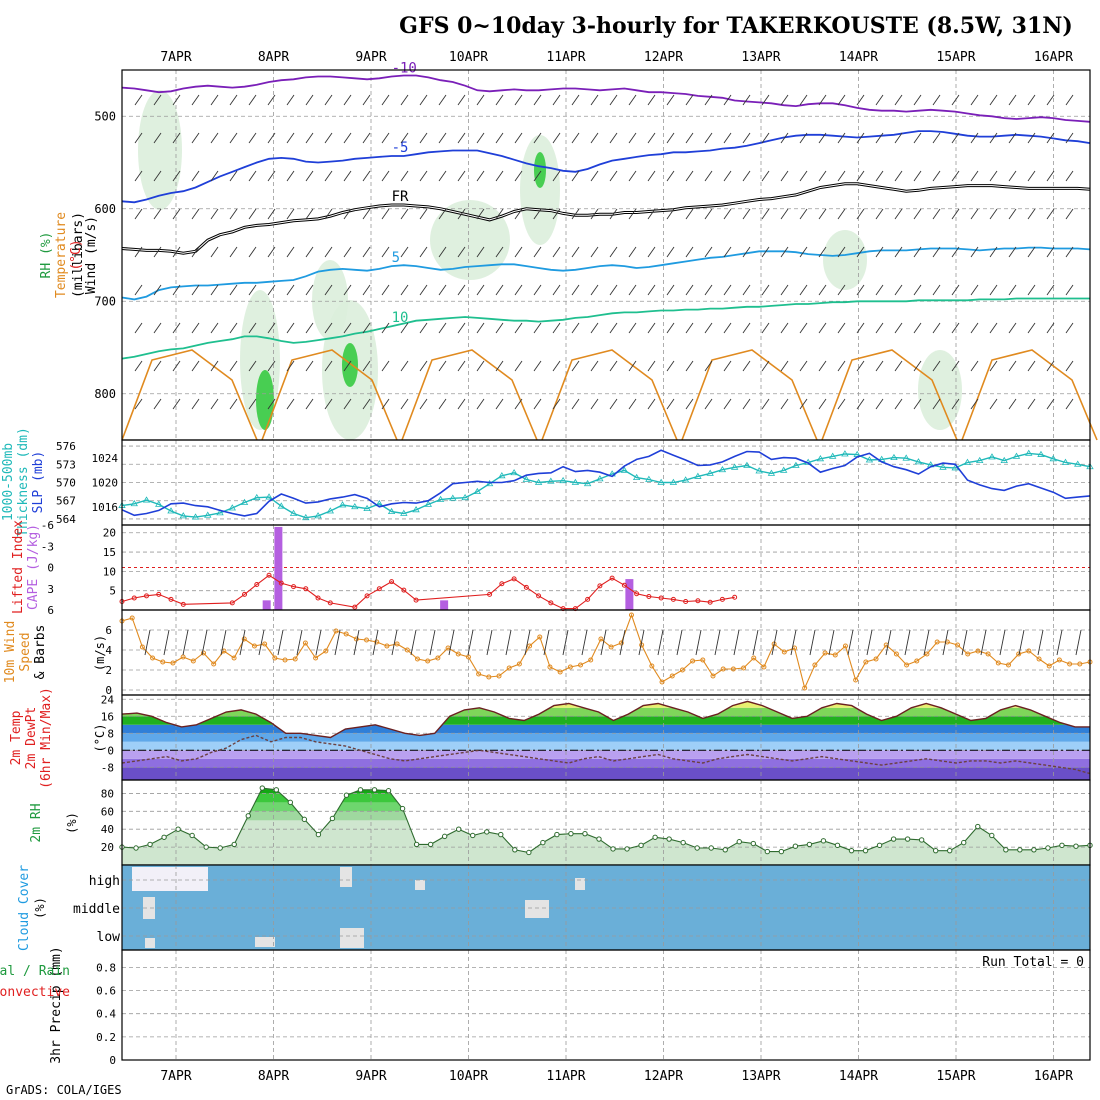  I want to click on cloud-unit: (%), so click(40, 908).